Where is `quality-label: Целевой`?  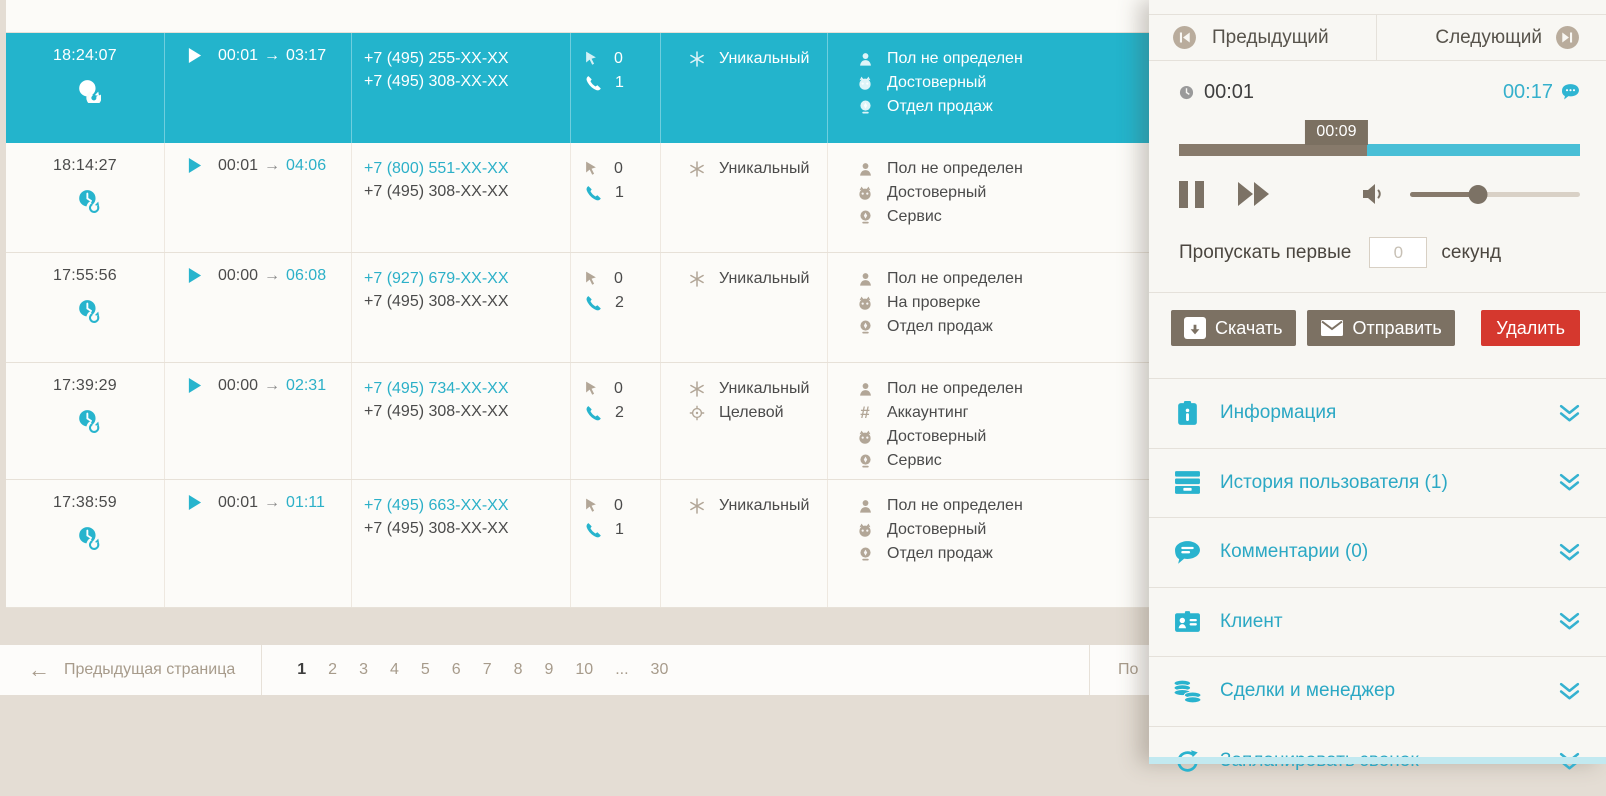
quality-label: Целевой is located at coordinates (751, 413).